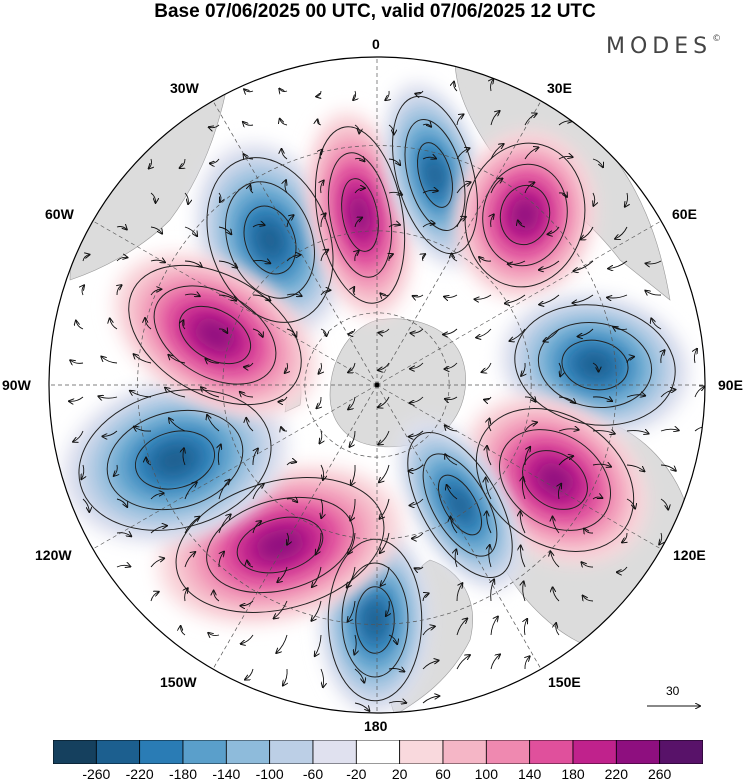 This screenshot has height=783, width=750. What do you see at coordinates (291, 752) in the screenshot?
I see `colorbar-swatch` at bounding box center [291, 752].